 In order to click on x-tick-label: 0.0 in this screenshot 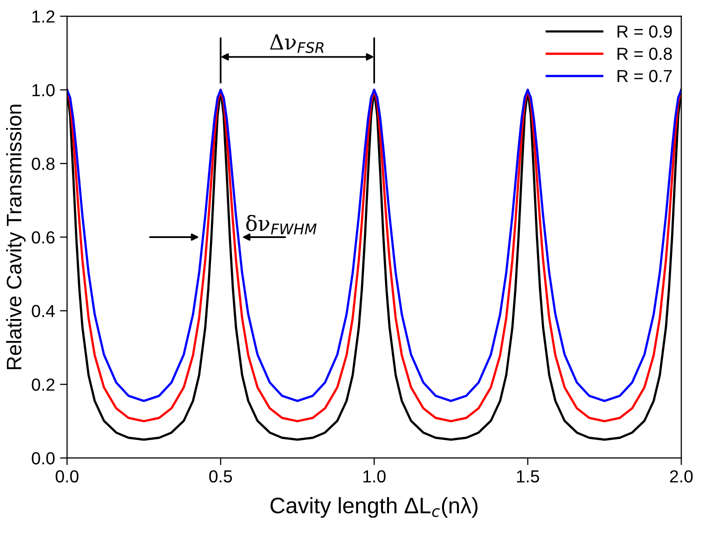, I will do `click(67, 476)`.